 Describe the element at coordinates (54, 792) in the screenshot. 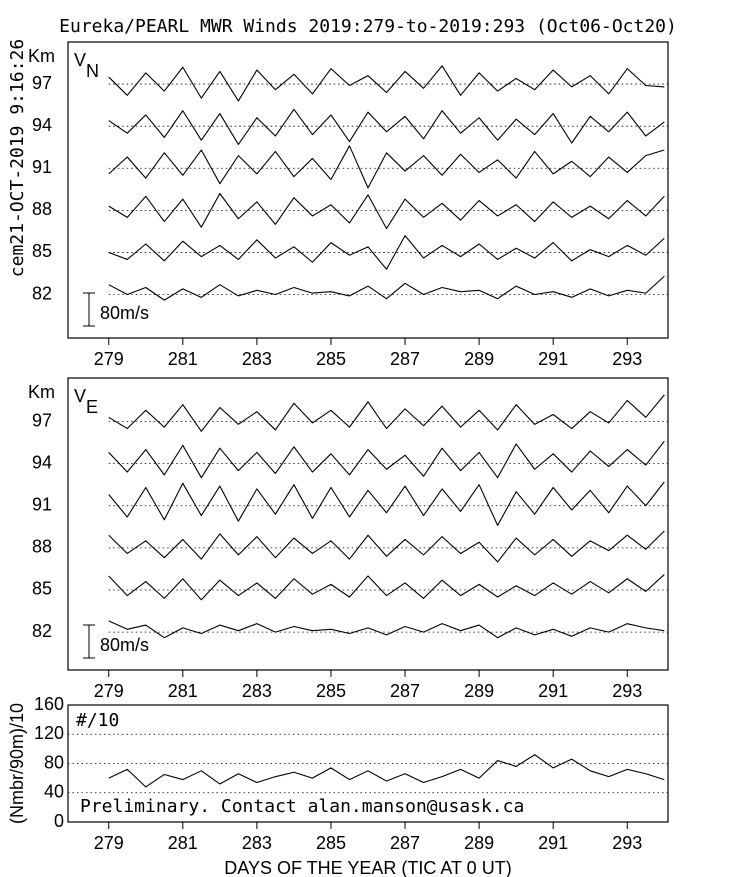

I see `y-tick-label: 40` at that location.